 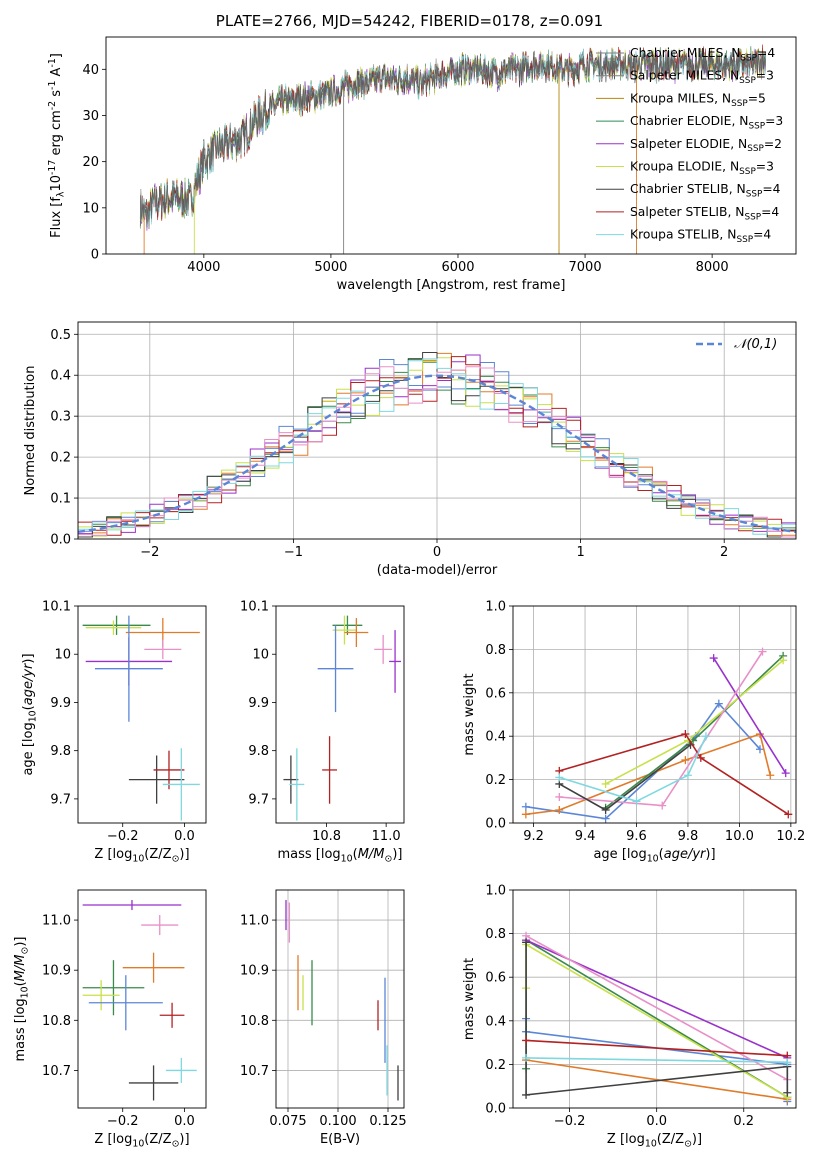 What do you see at coordinates (56, 1021) in the screenshot?
I see `y-tick-label: 10.8` at bounding box center [56, 1021].